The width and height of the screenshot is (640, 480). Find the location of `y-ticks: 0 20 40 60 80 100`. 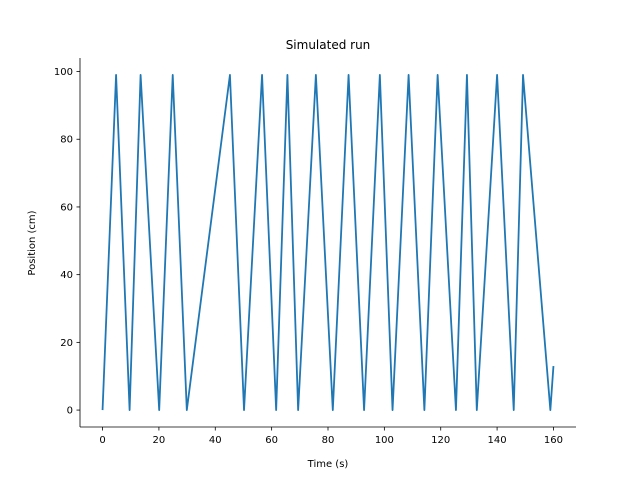

y-ticks: 0 20 40 60 80 100 is located at coordinates (67, 242).